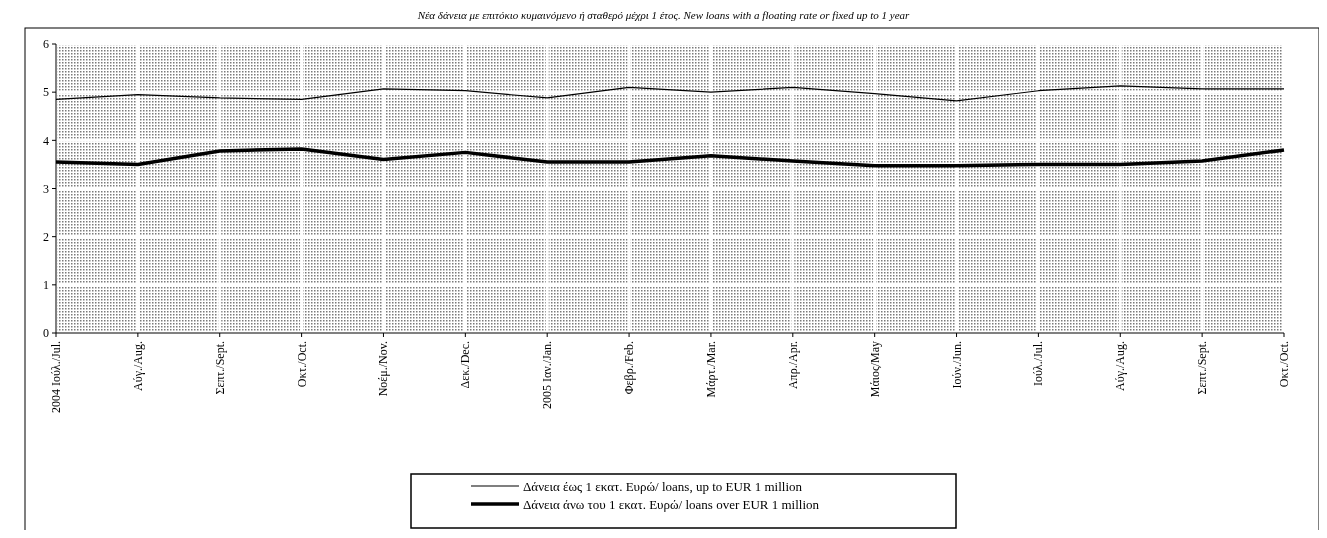  I want to click on y-tick-label: 2, so click(46, 236).